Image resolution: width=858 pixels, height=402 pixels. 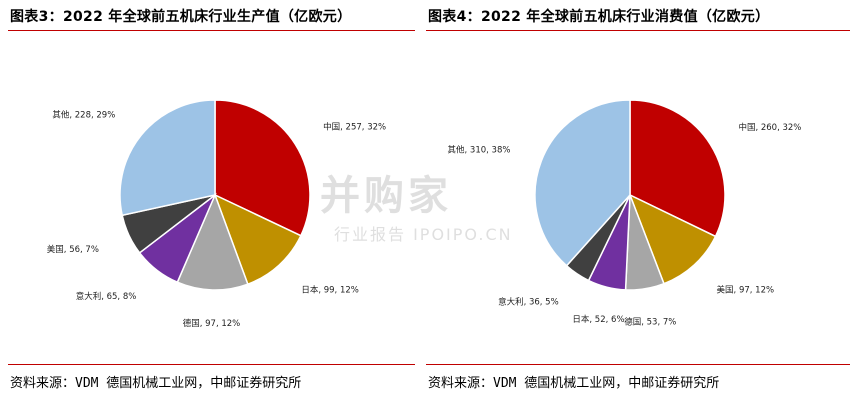 What do you see at coordinates (212, 323) in the screenshot?
I see `slice-label-2: 德国, 97, 12%` at bounding box center [212, 323].